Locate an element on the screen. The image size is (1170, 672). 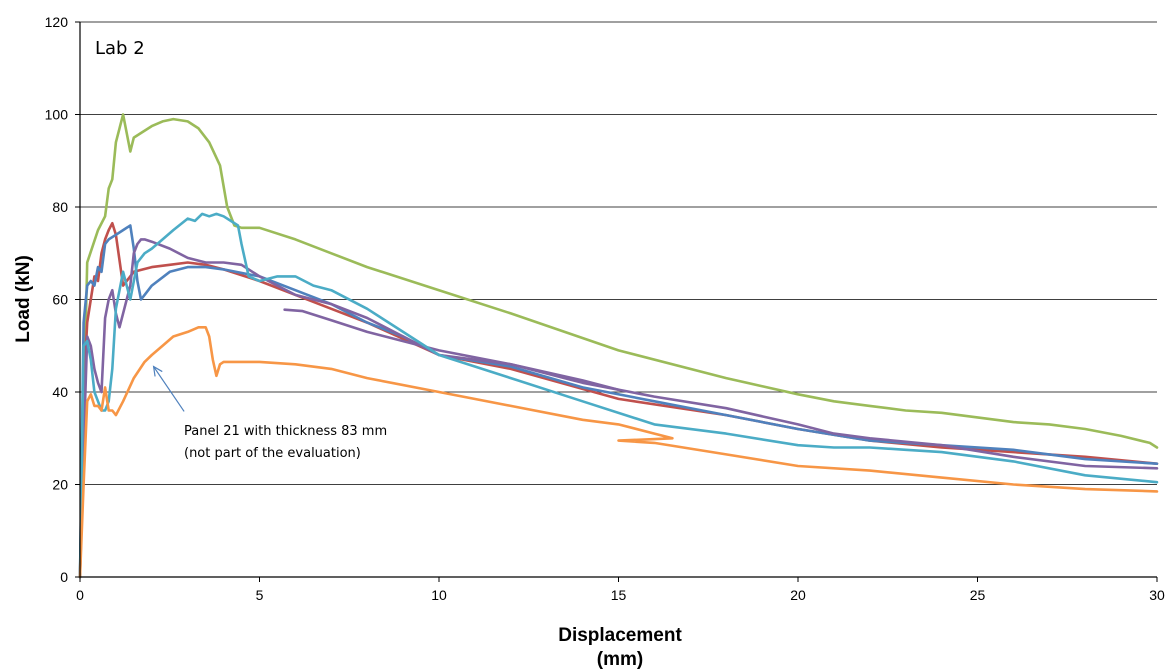
x-tick-label: 15 is located at coordinates (619, 595).